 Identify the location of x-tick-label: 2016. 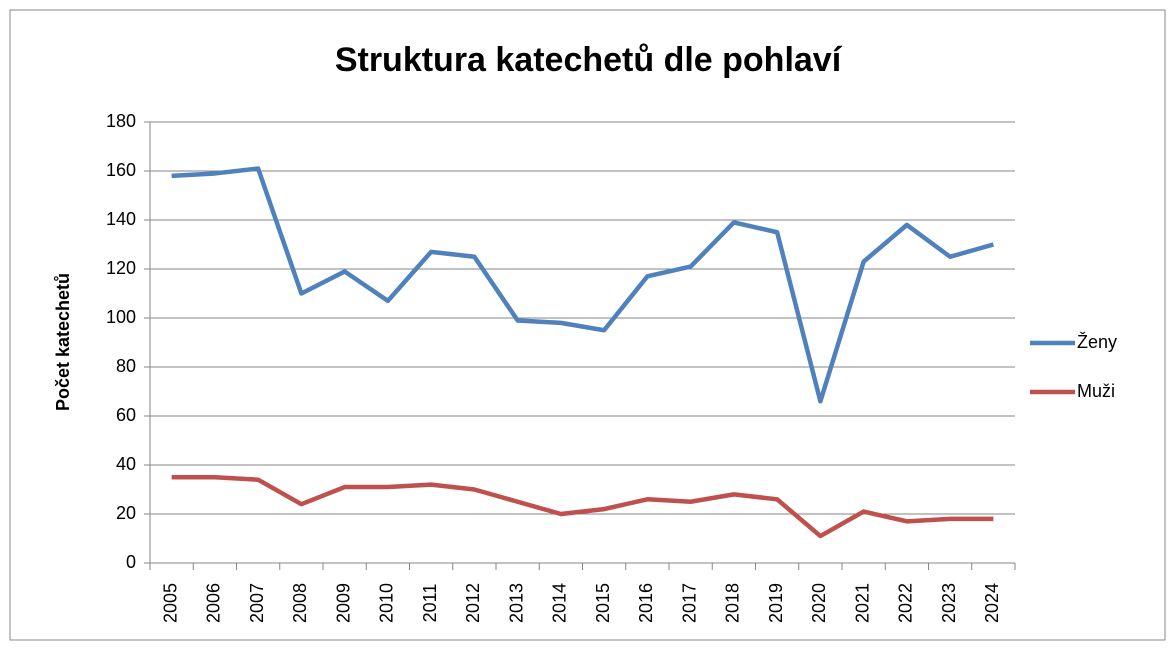
(646, 603).